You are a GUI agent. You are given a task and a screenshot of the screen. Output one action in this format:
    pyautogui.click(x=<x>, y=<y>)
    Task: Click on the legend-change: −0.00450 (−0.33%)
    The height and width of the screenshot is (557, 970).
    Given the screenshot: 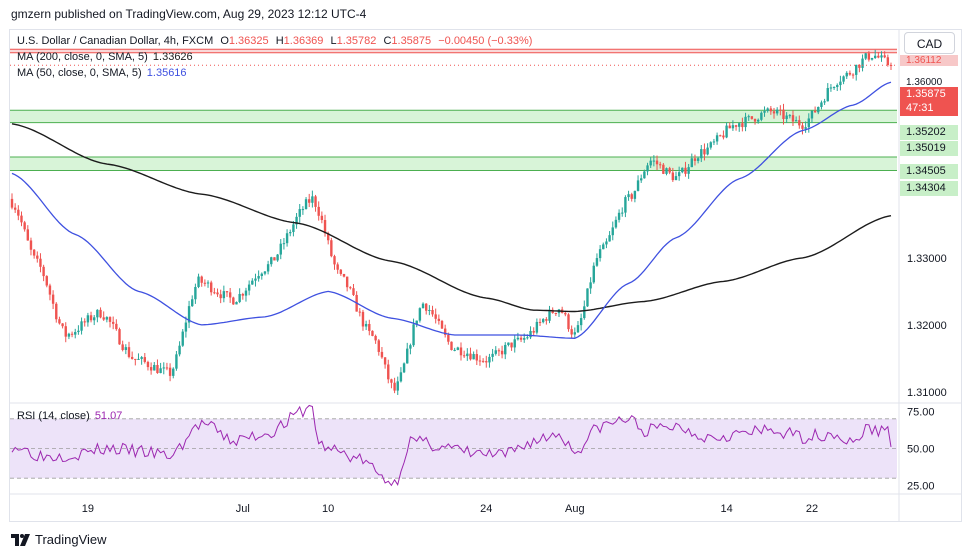 What is the action you would take?
    pyautogui.click(x=485, y=41)
    